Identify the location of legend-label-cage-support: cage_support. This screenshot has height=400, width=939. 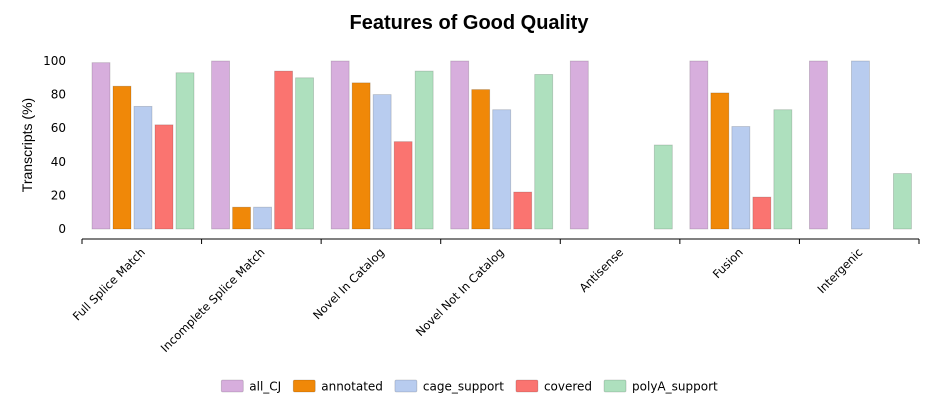
(463, 387).